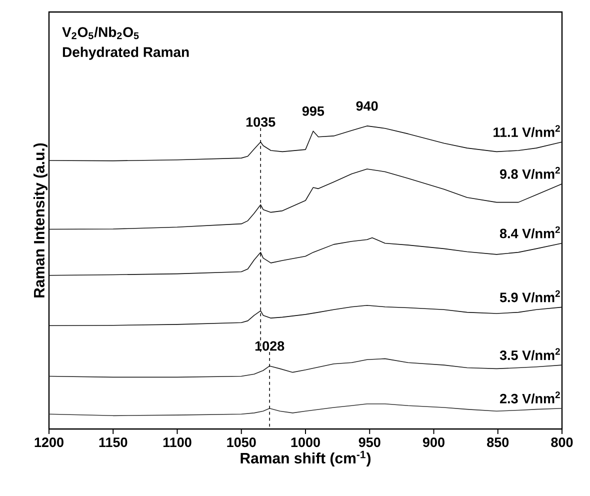 The width and height of the screenshot is (590, 496). Describe the element at coordinates (40, 220) in the screenshot. I see `y-axis-title: Raman Intensity (a.u.)` at that location.